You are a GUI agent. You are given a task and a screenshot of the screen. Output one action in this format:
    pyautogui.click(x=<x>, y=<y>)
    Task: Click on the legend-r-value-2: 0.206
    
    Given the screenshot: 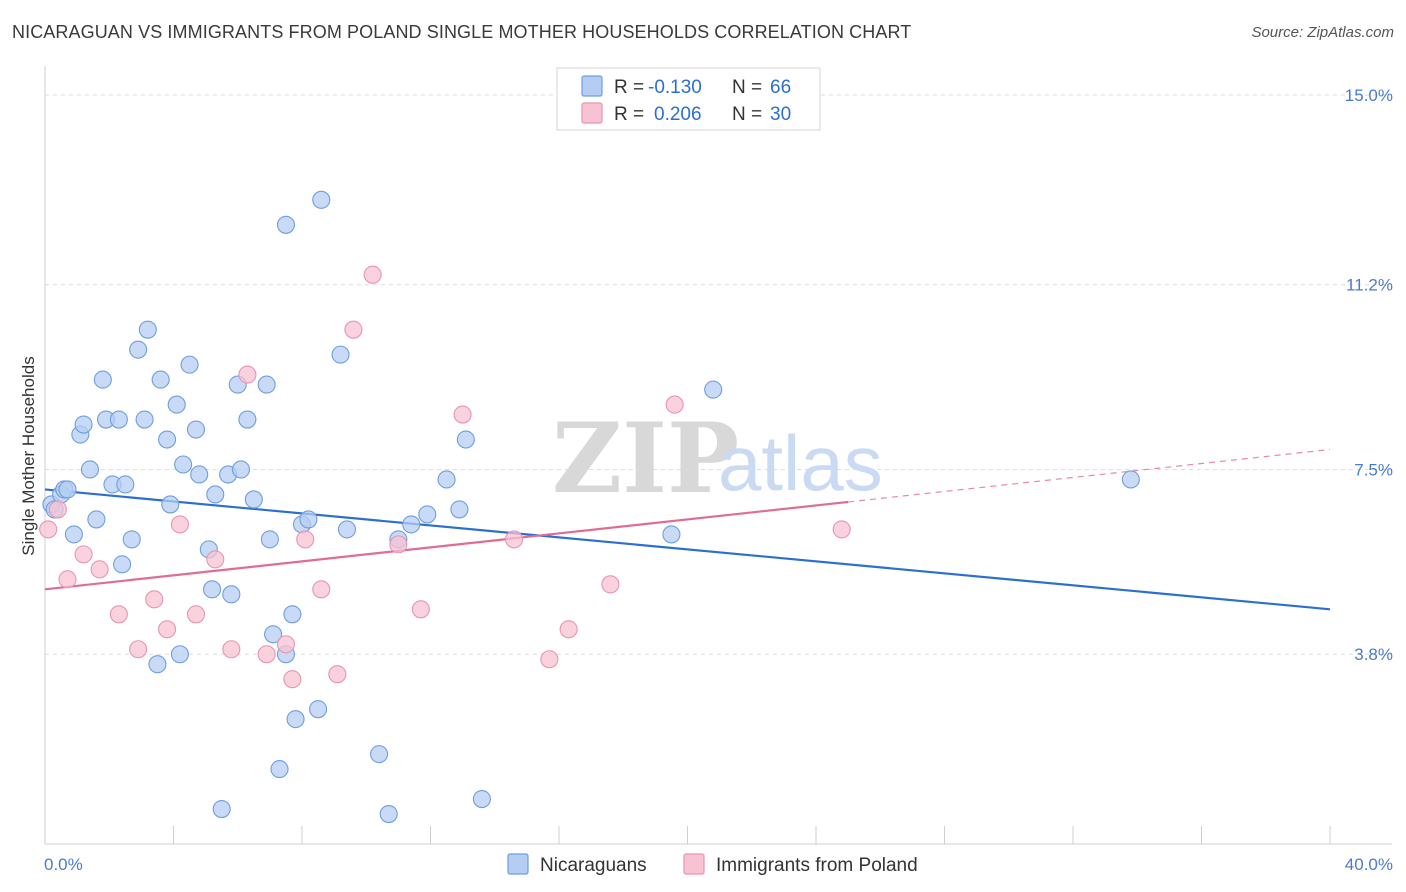 What is the action you would take?
    pyautogui.click(x=678, y=114)
    